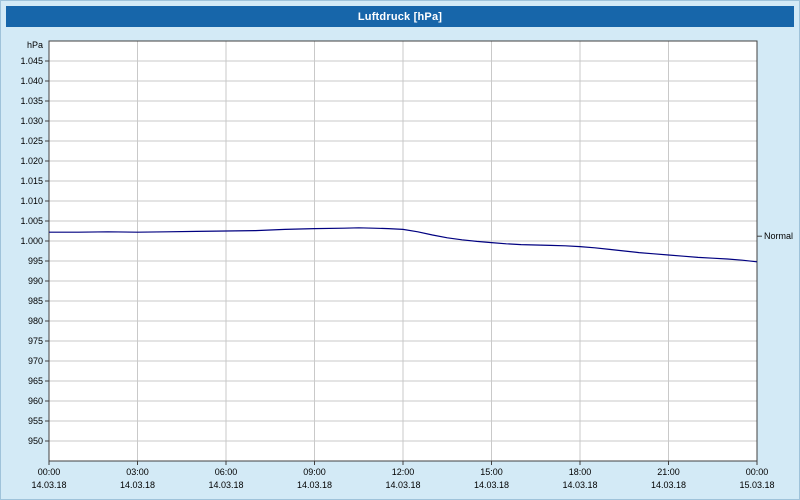 The height and width of the screenshot is (500, 800). Describe the element at coordinates (137, 472) in the screenshot. I see `x-tick-label: 03:00` at that location.